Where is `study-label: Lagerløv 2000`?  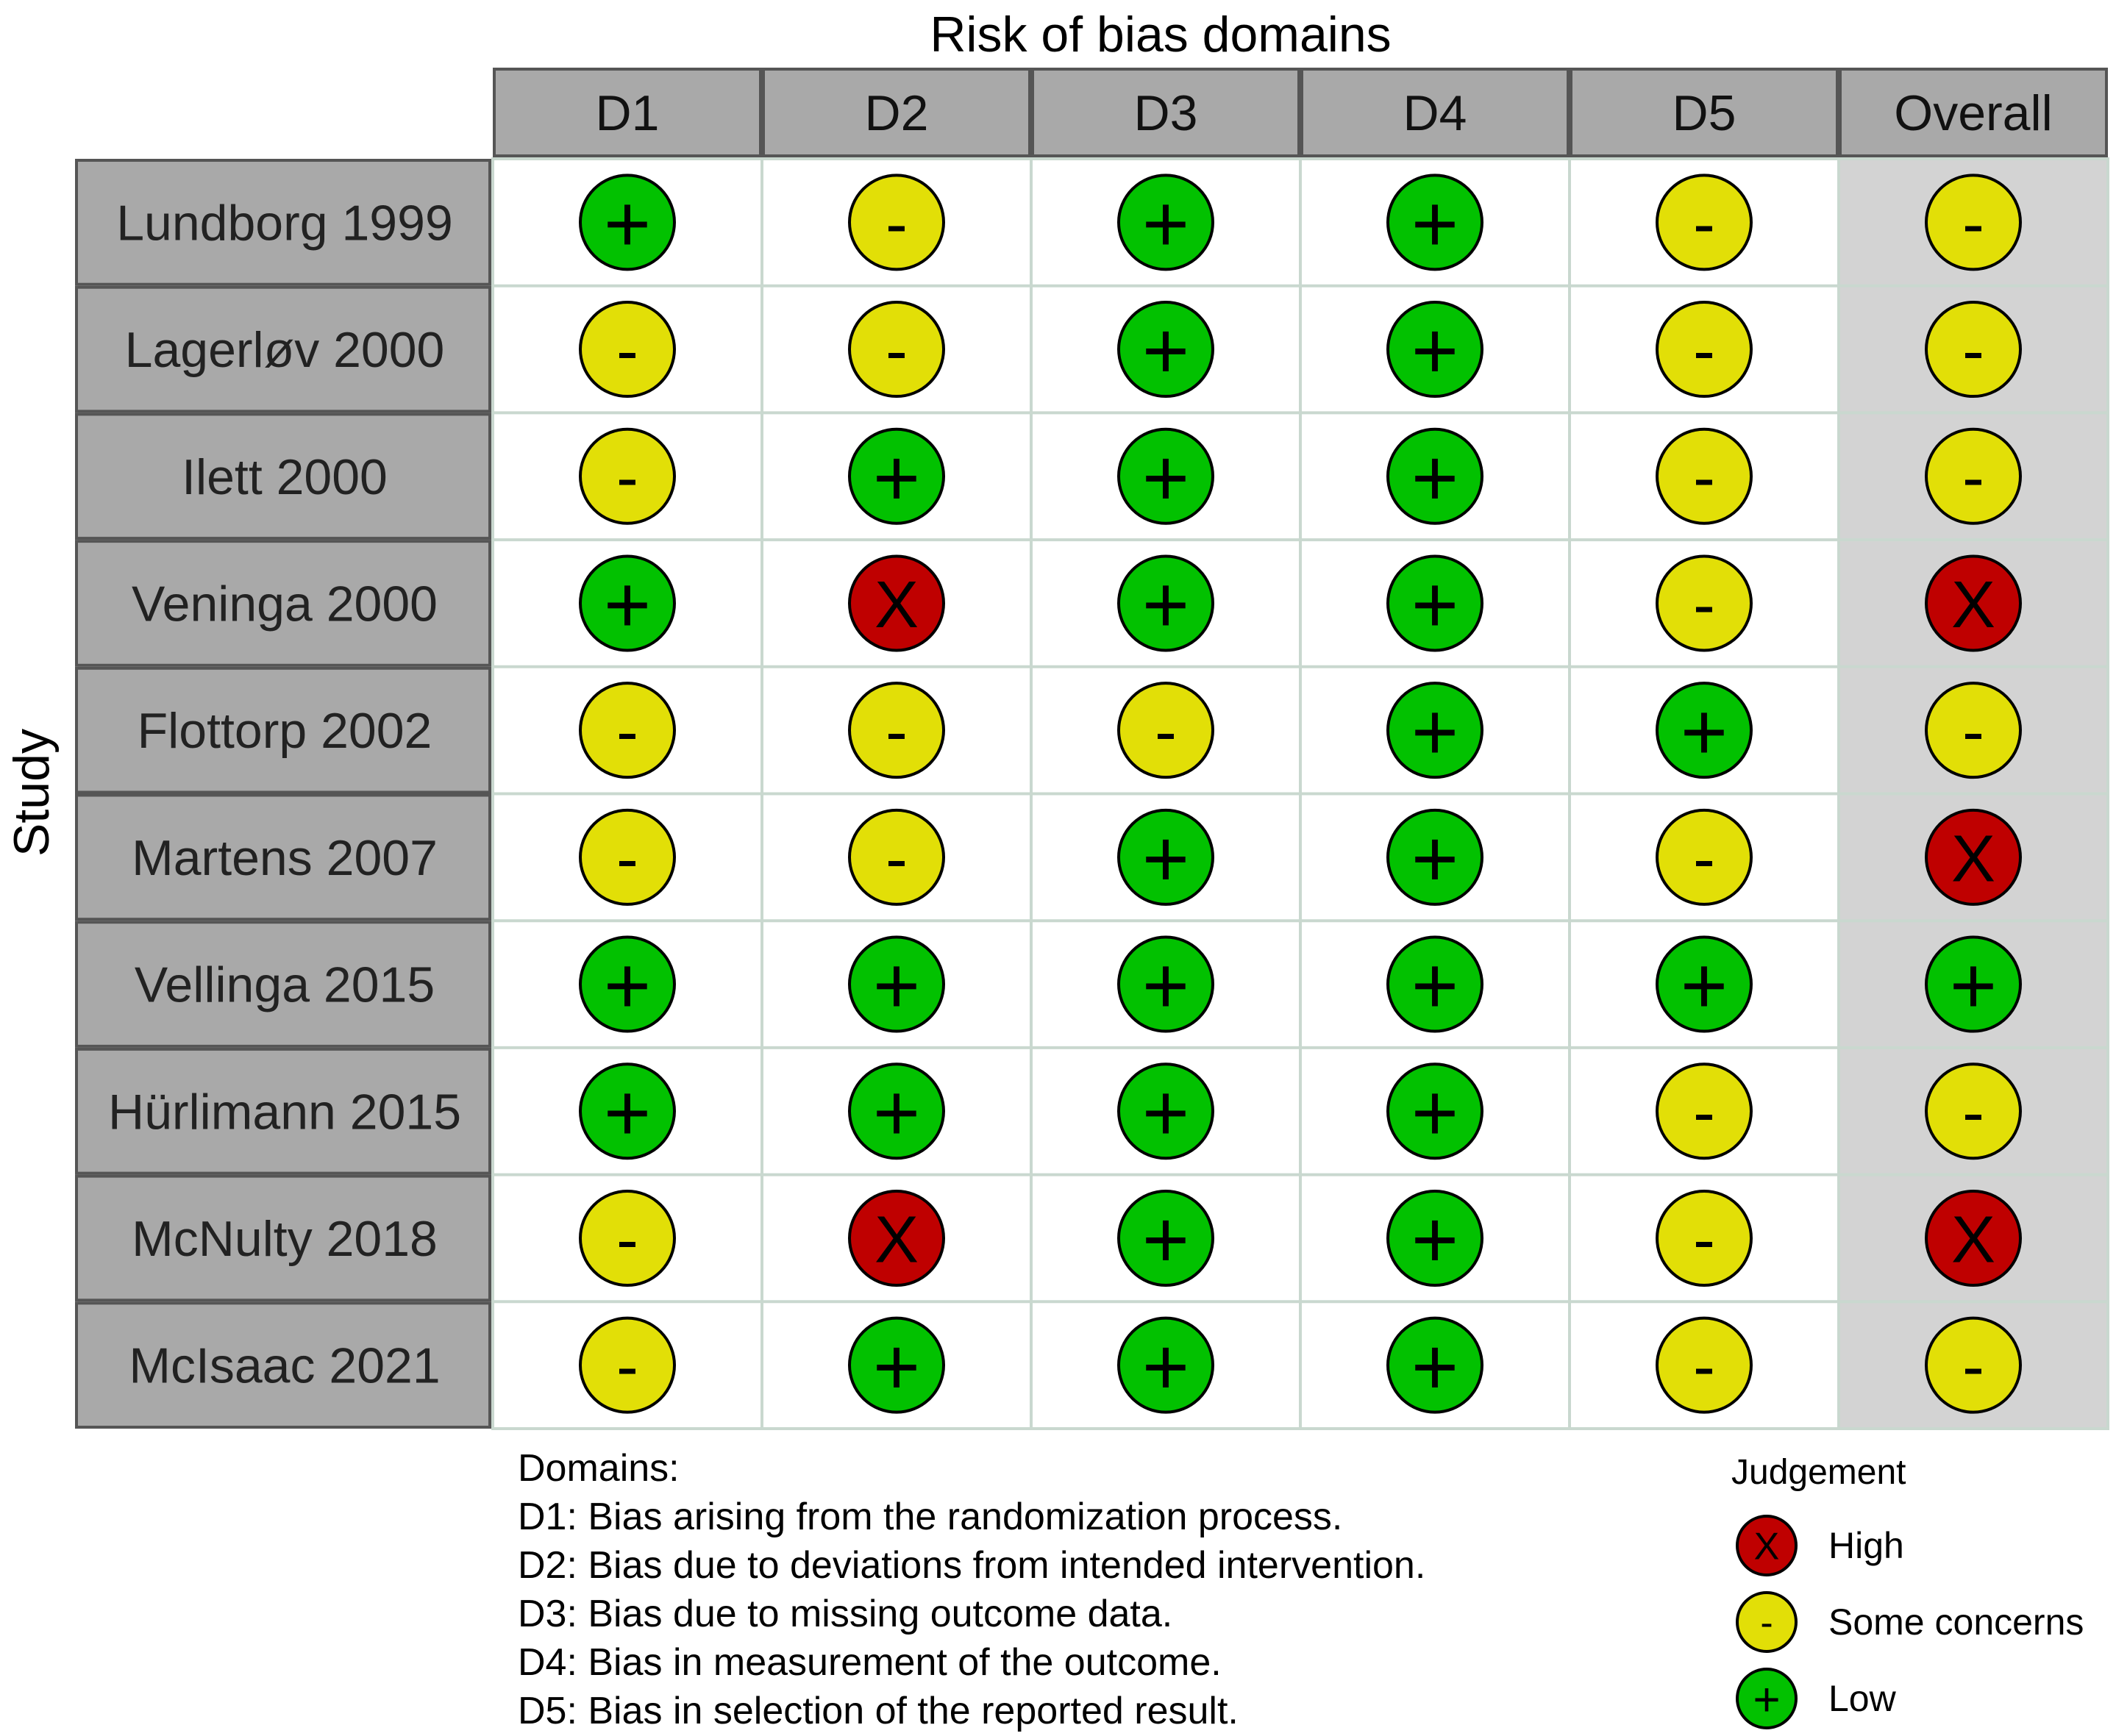 study-label: Lagerløv 2000 is located at coordinates (285, 350).